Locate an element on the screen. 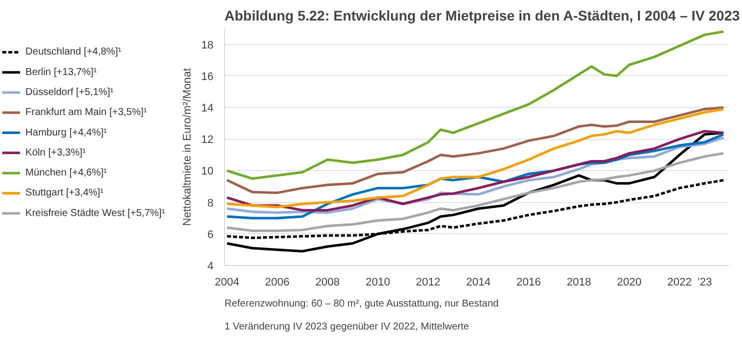  x-tick-label: ’23 is located at coordinates (704, 282).